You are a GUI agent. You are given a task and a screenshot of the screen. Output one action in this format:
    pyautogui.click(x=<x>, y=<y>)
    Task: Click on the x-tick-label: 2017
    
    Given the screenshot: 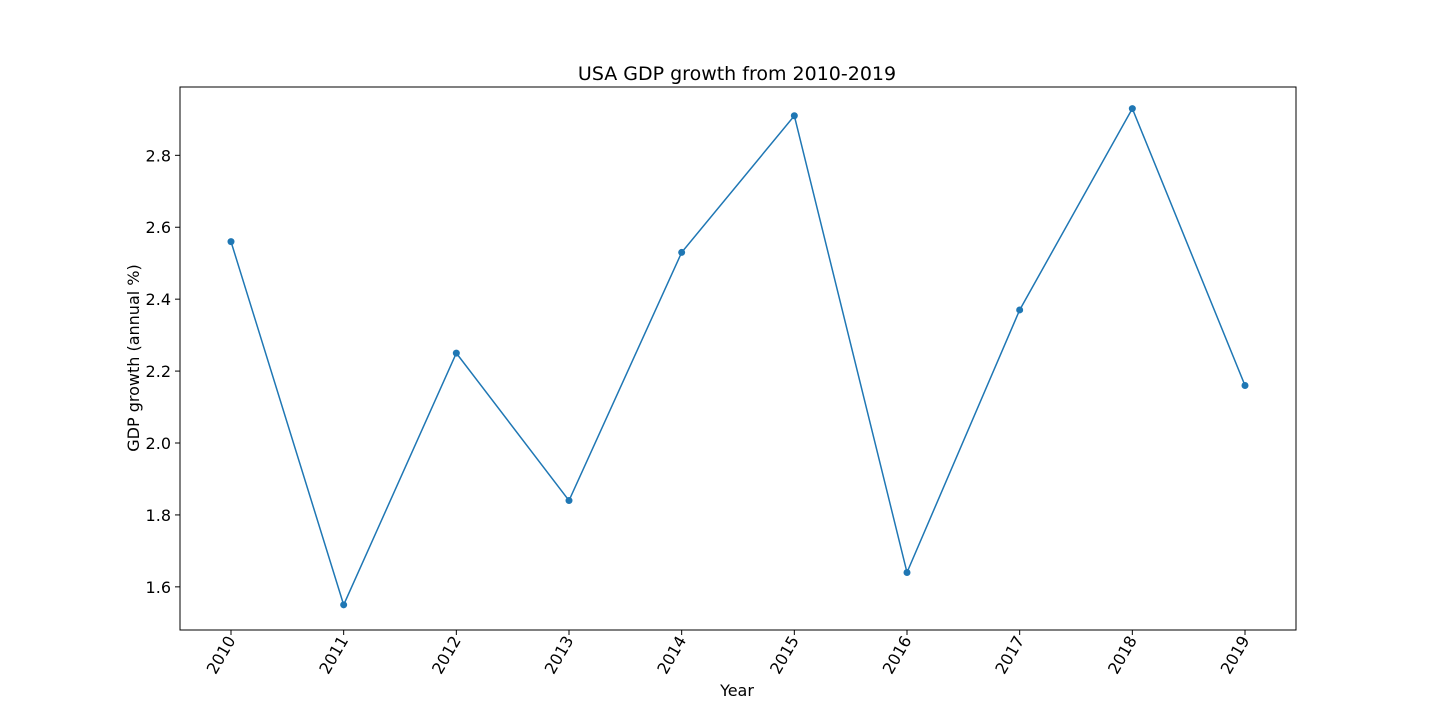 What is the action you would take?
    pyautogui.click(x=1009, y=655)
    